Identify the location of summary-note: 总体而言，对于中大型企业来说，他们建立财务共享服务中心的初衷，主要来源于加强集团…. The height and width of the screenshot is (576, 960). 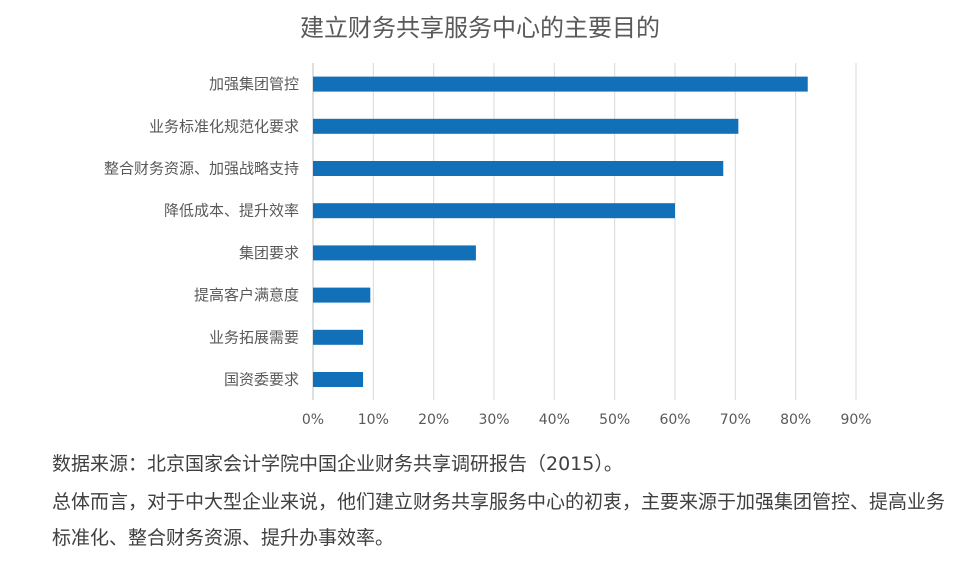
(499, 520).